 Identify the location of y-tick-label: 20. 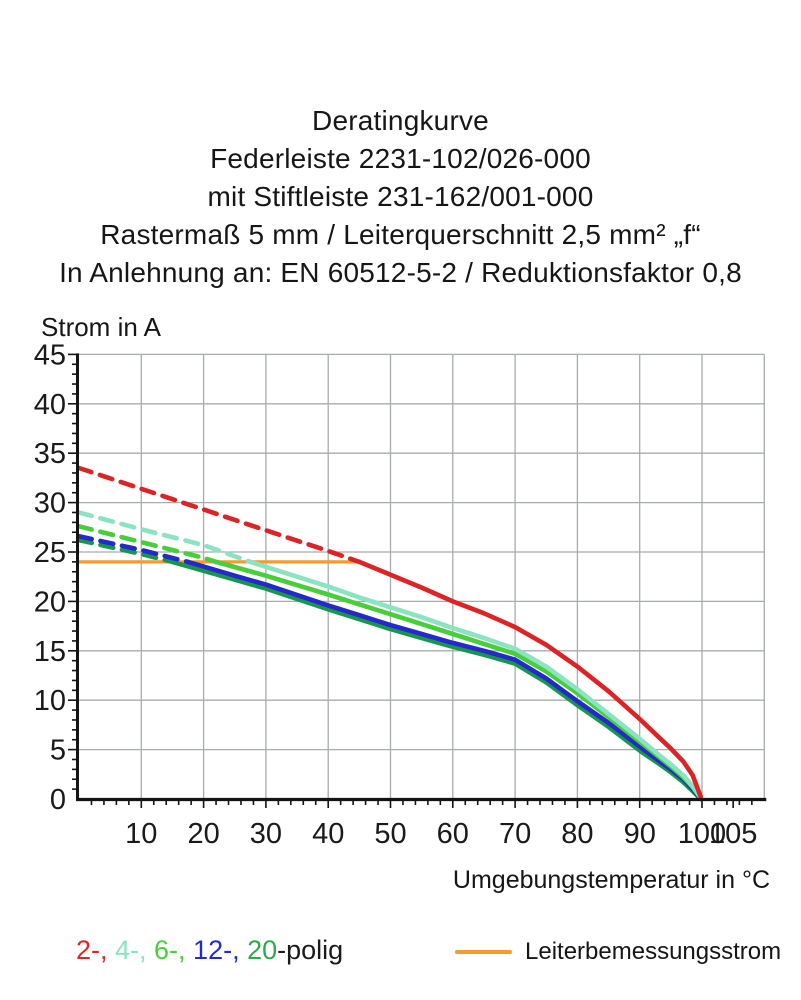
(50, 602).